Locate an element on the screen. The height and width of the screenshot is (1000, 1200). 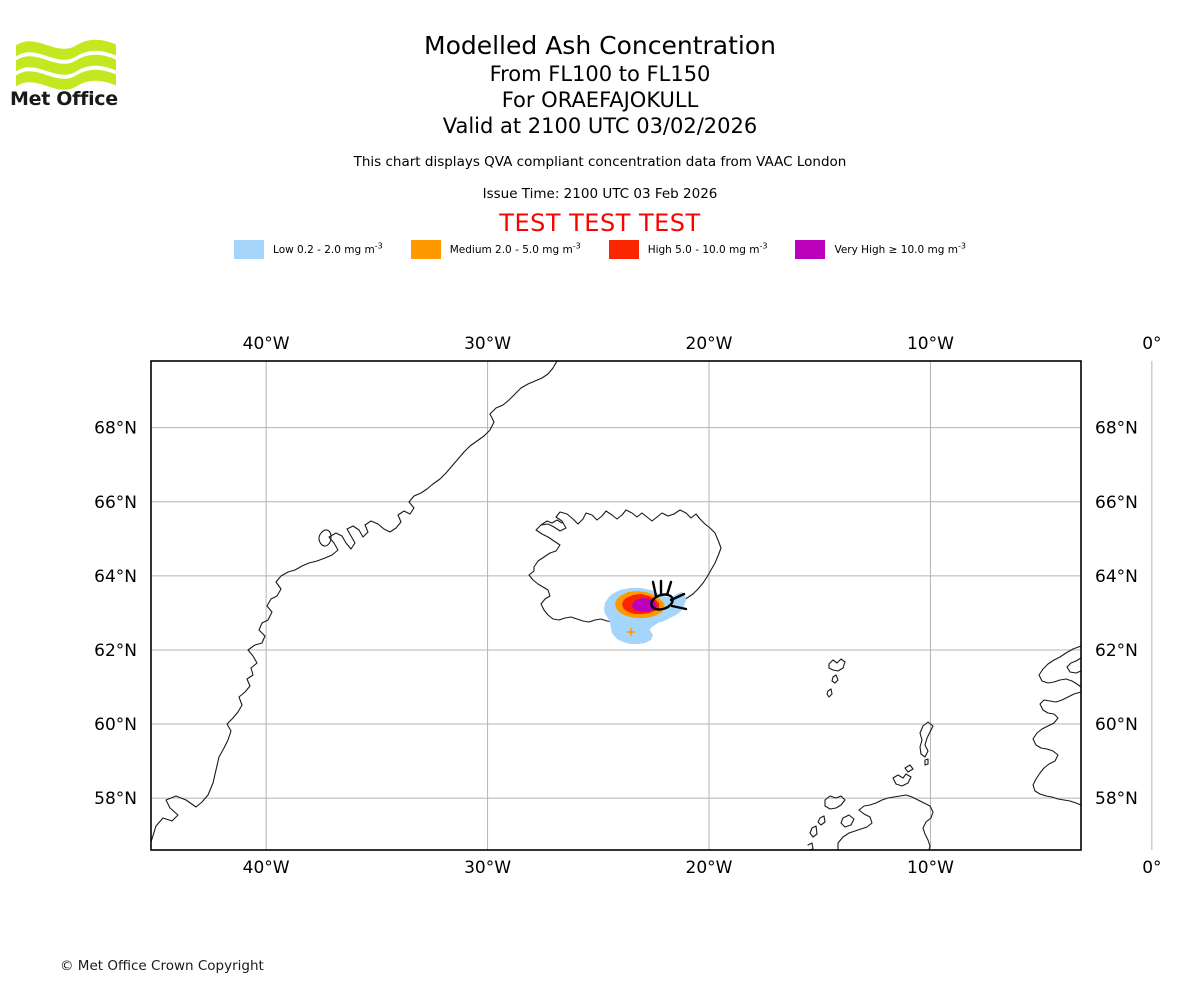
page-title: Modelled Ash Concentration is located at coordinates (600, 45).